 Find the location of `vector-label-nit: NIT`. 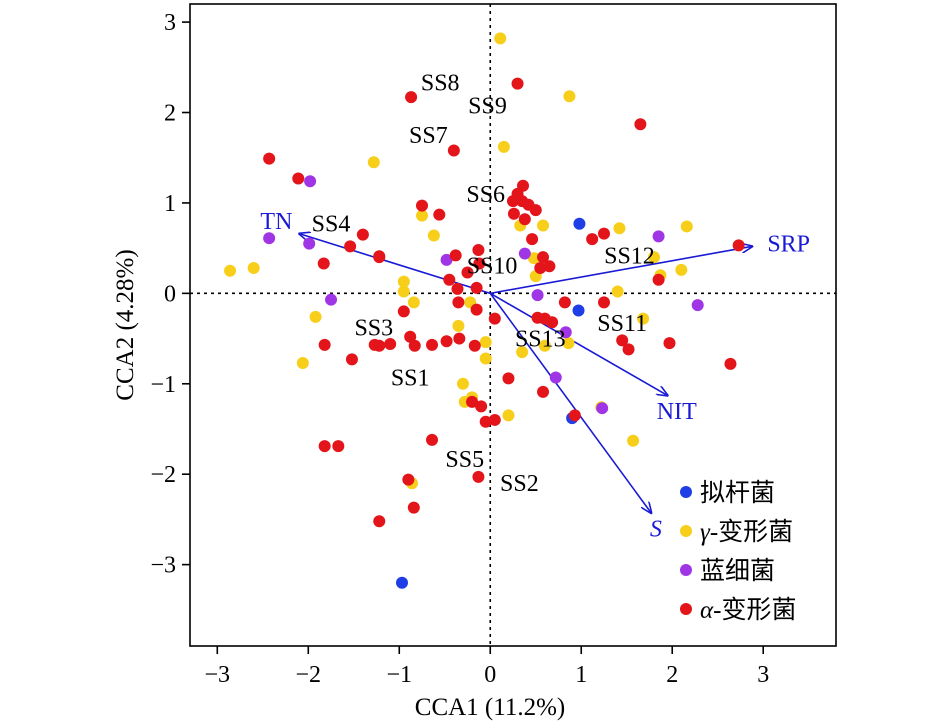

vector-label-nit: NIT is located at coordinates (677, 412).